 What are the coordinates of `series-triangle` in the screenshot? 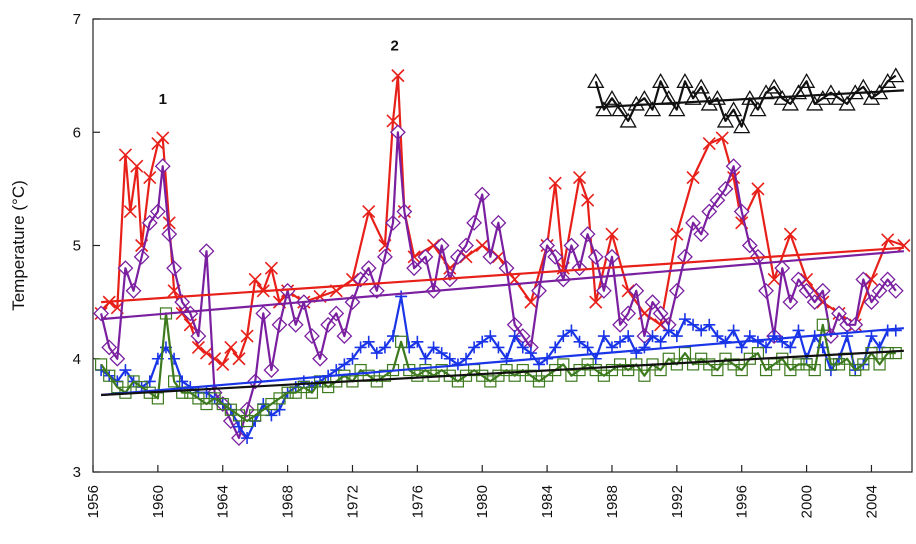 It's located at (746, 100).